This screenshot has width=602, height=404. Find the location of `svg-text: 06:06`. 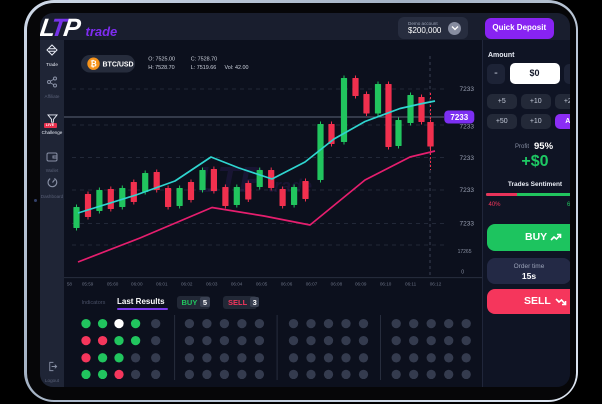

svg-text: 06:06 is located at coordinates (287, 284).